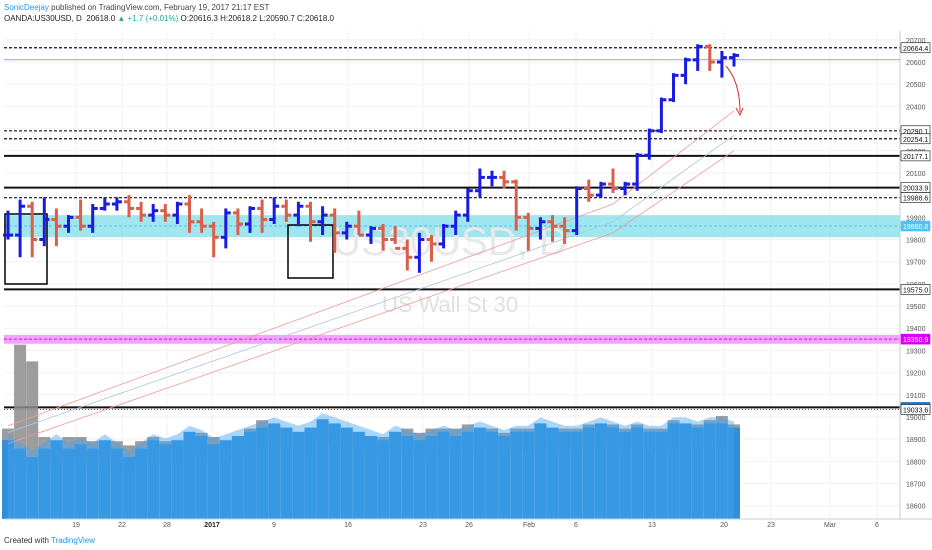 Image resolution: width=932 pixels, height=550 pixels. Describe the element at coordinates (724, 525) in the screenshot. I see `x-tick-label: 20` at that location.